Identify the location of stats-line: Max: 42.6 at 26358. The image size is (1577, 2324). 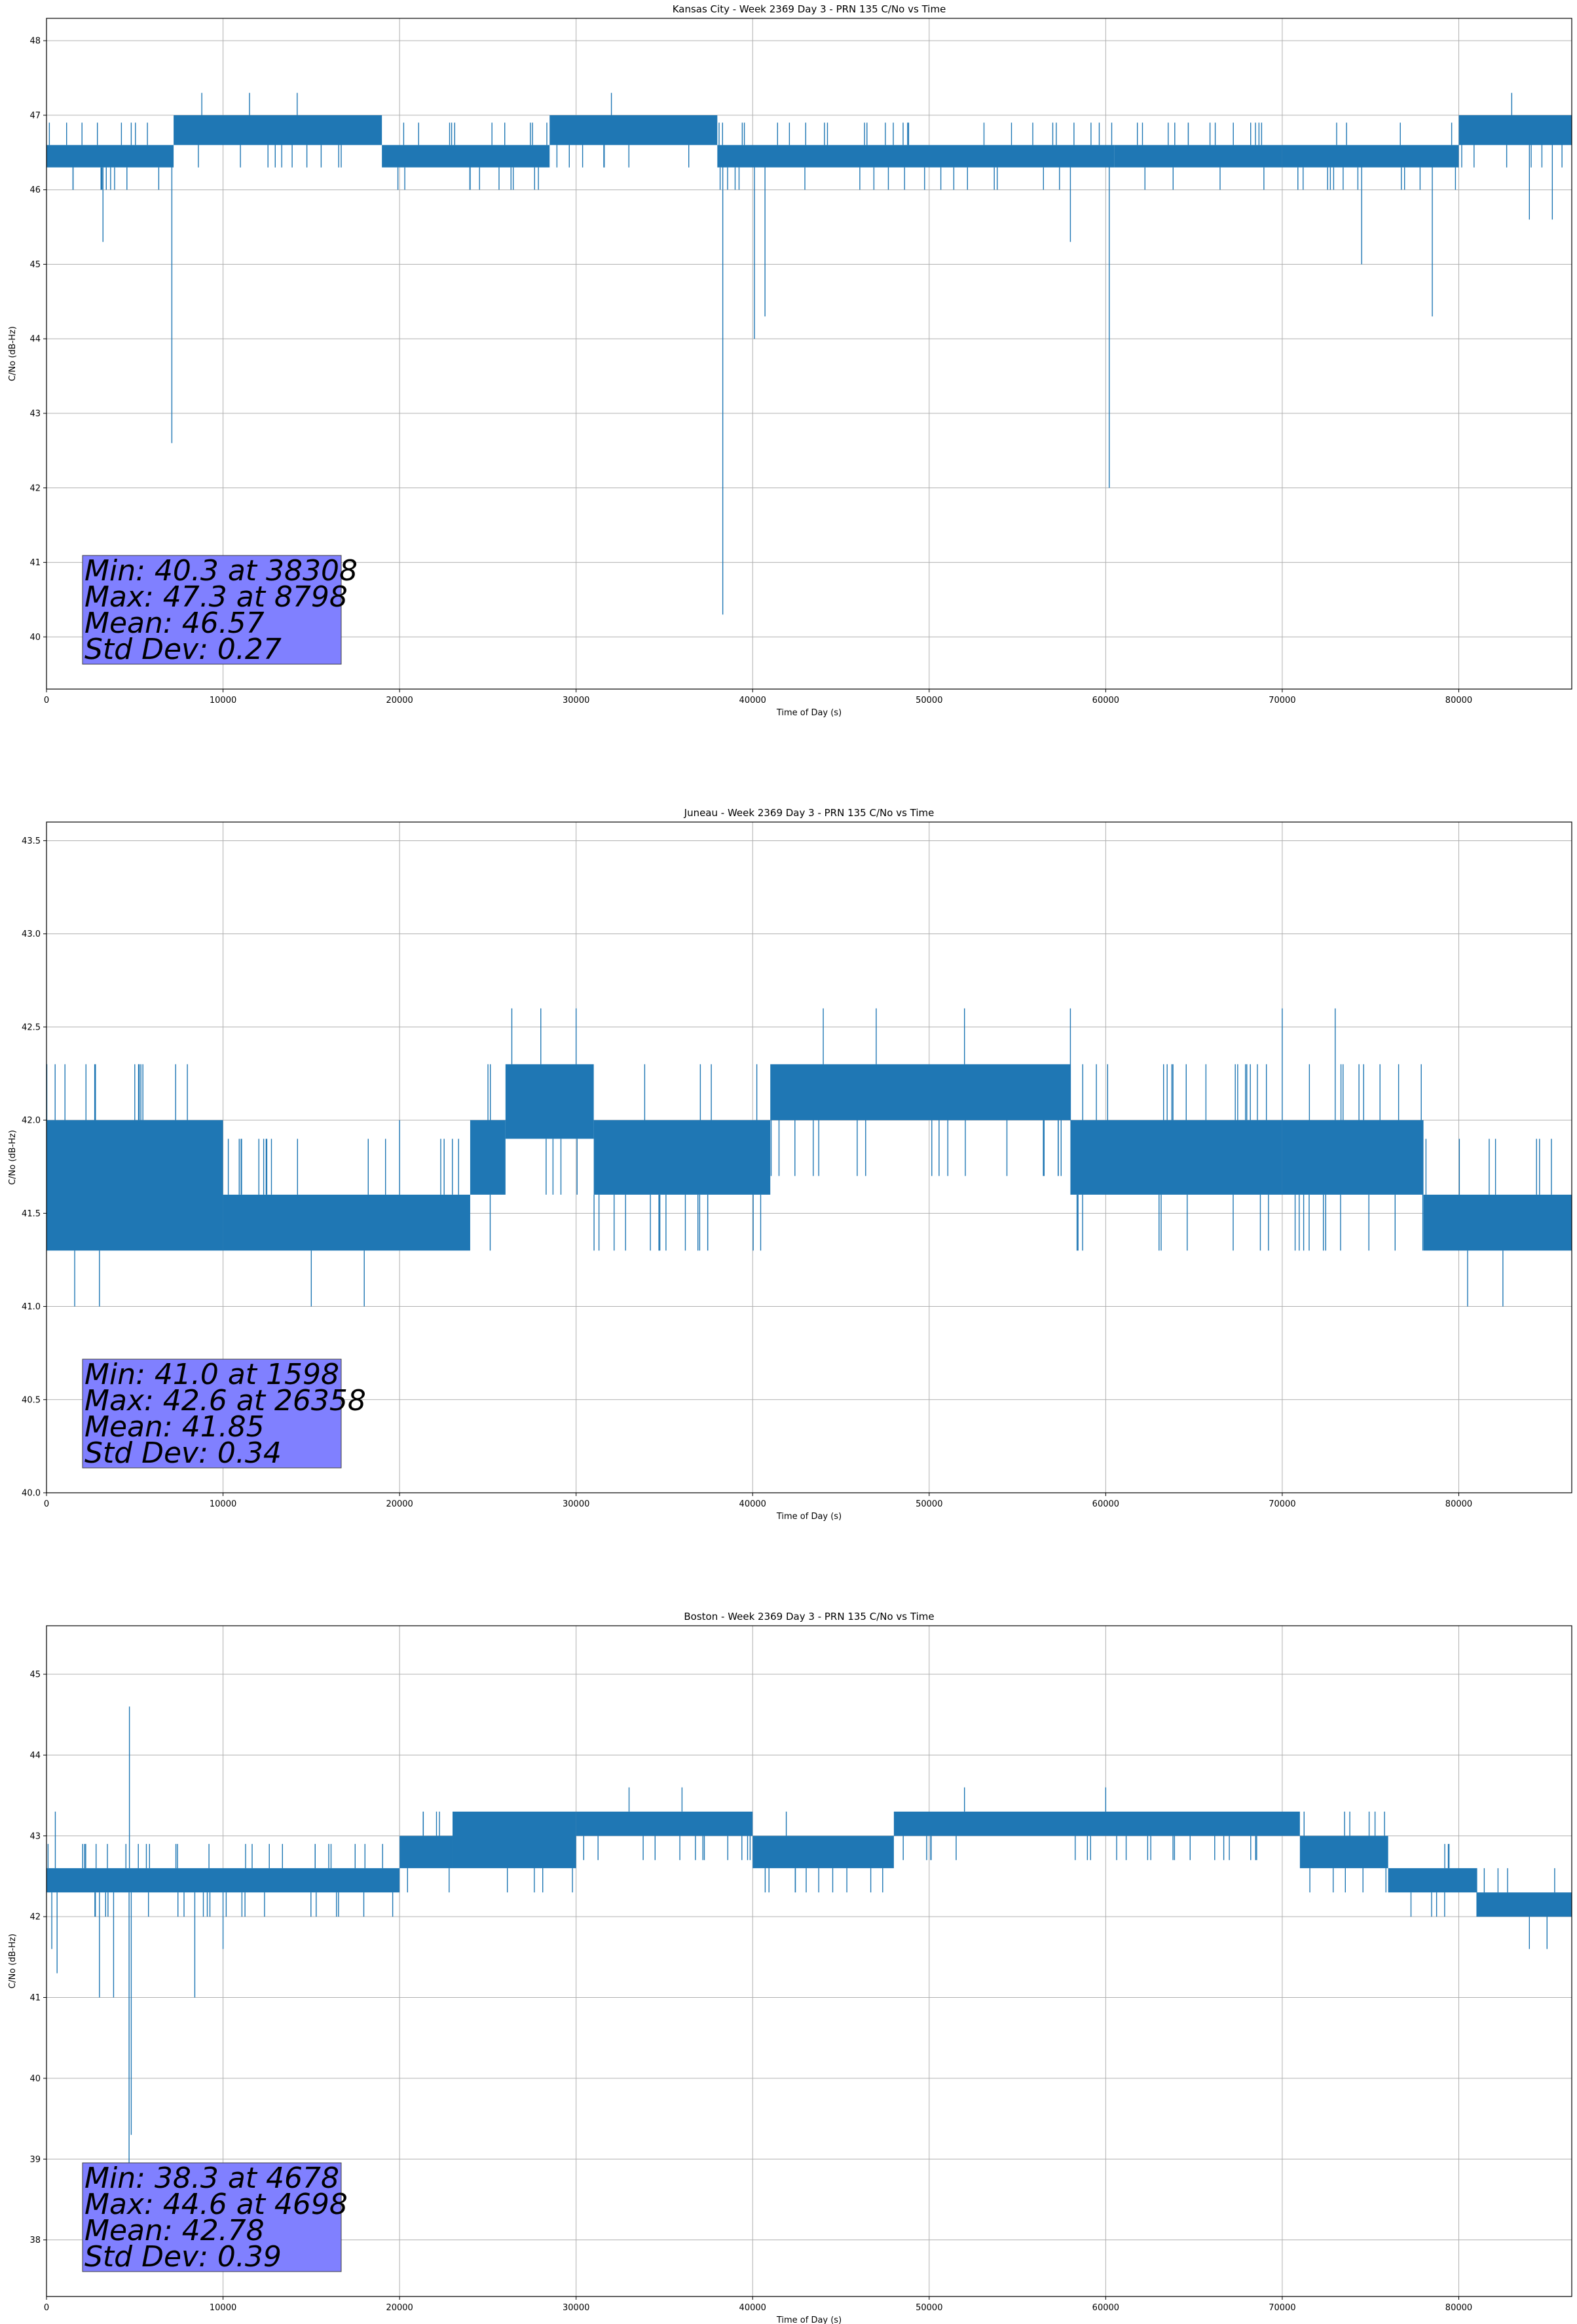
(225, 1400).